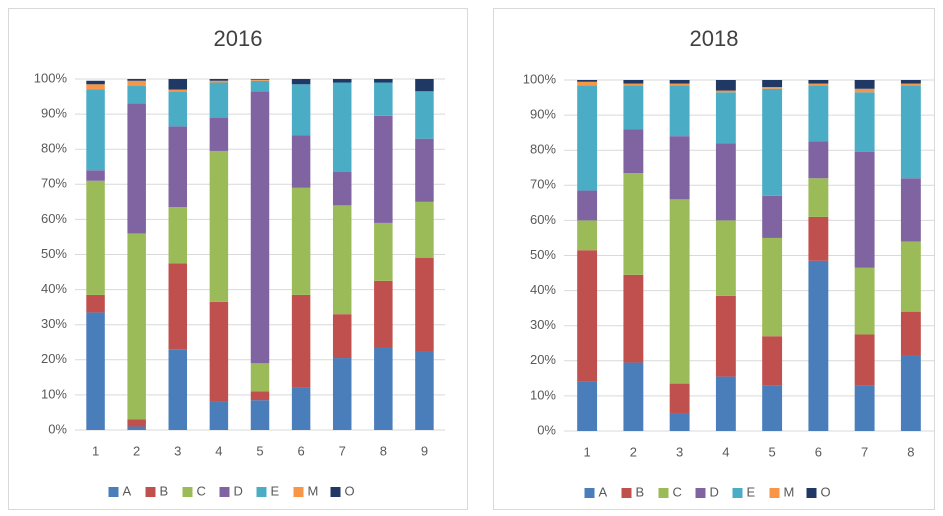 This screenshot has height=516, width=943. What do you see at coordinates (54, 148) in the screenshot?
I see `y-tick-label: 80%` at bounding box center [54, 148].